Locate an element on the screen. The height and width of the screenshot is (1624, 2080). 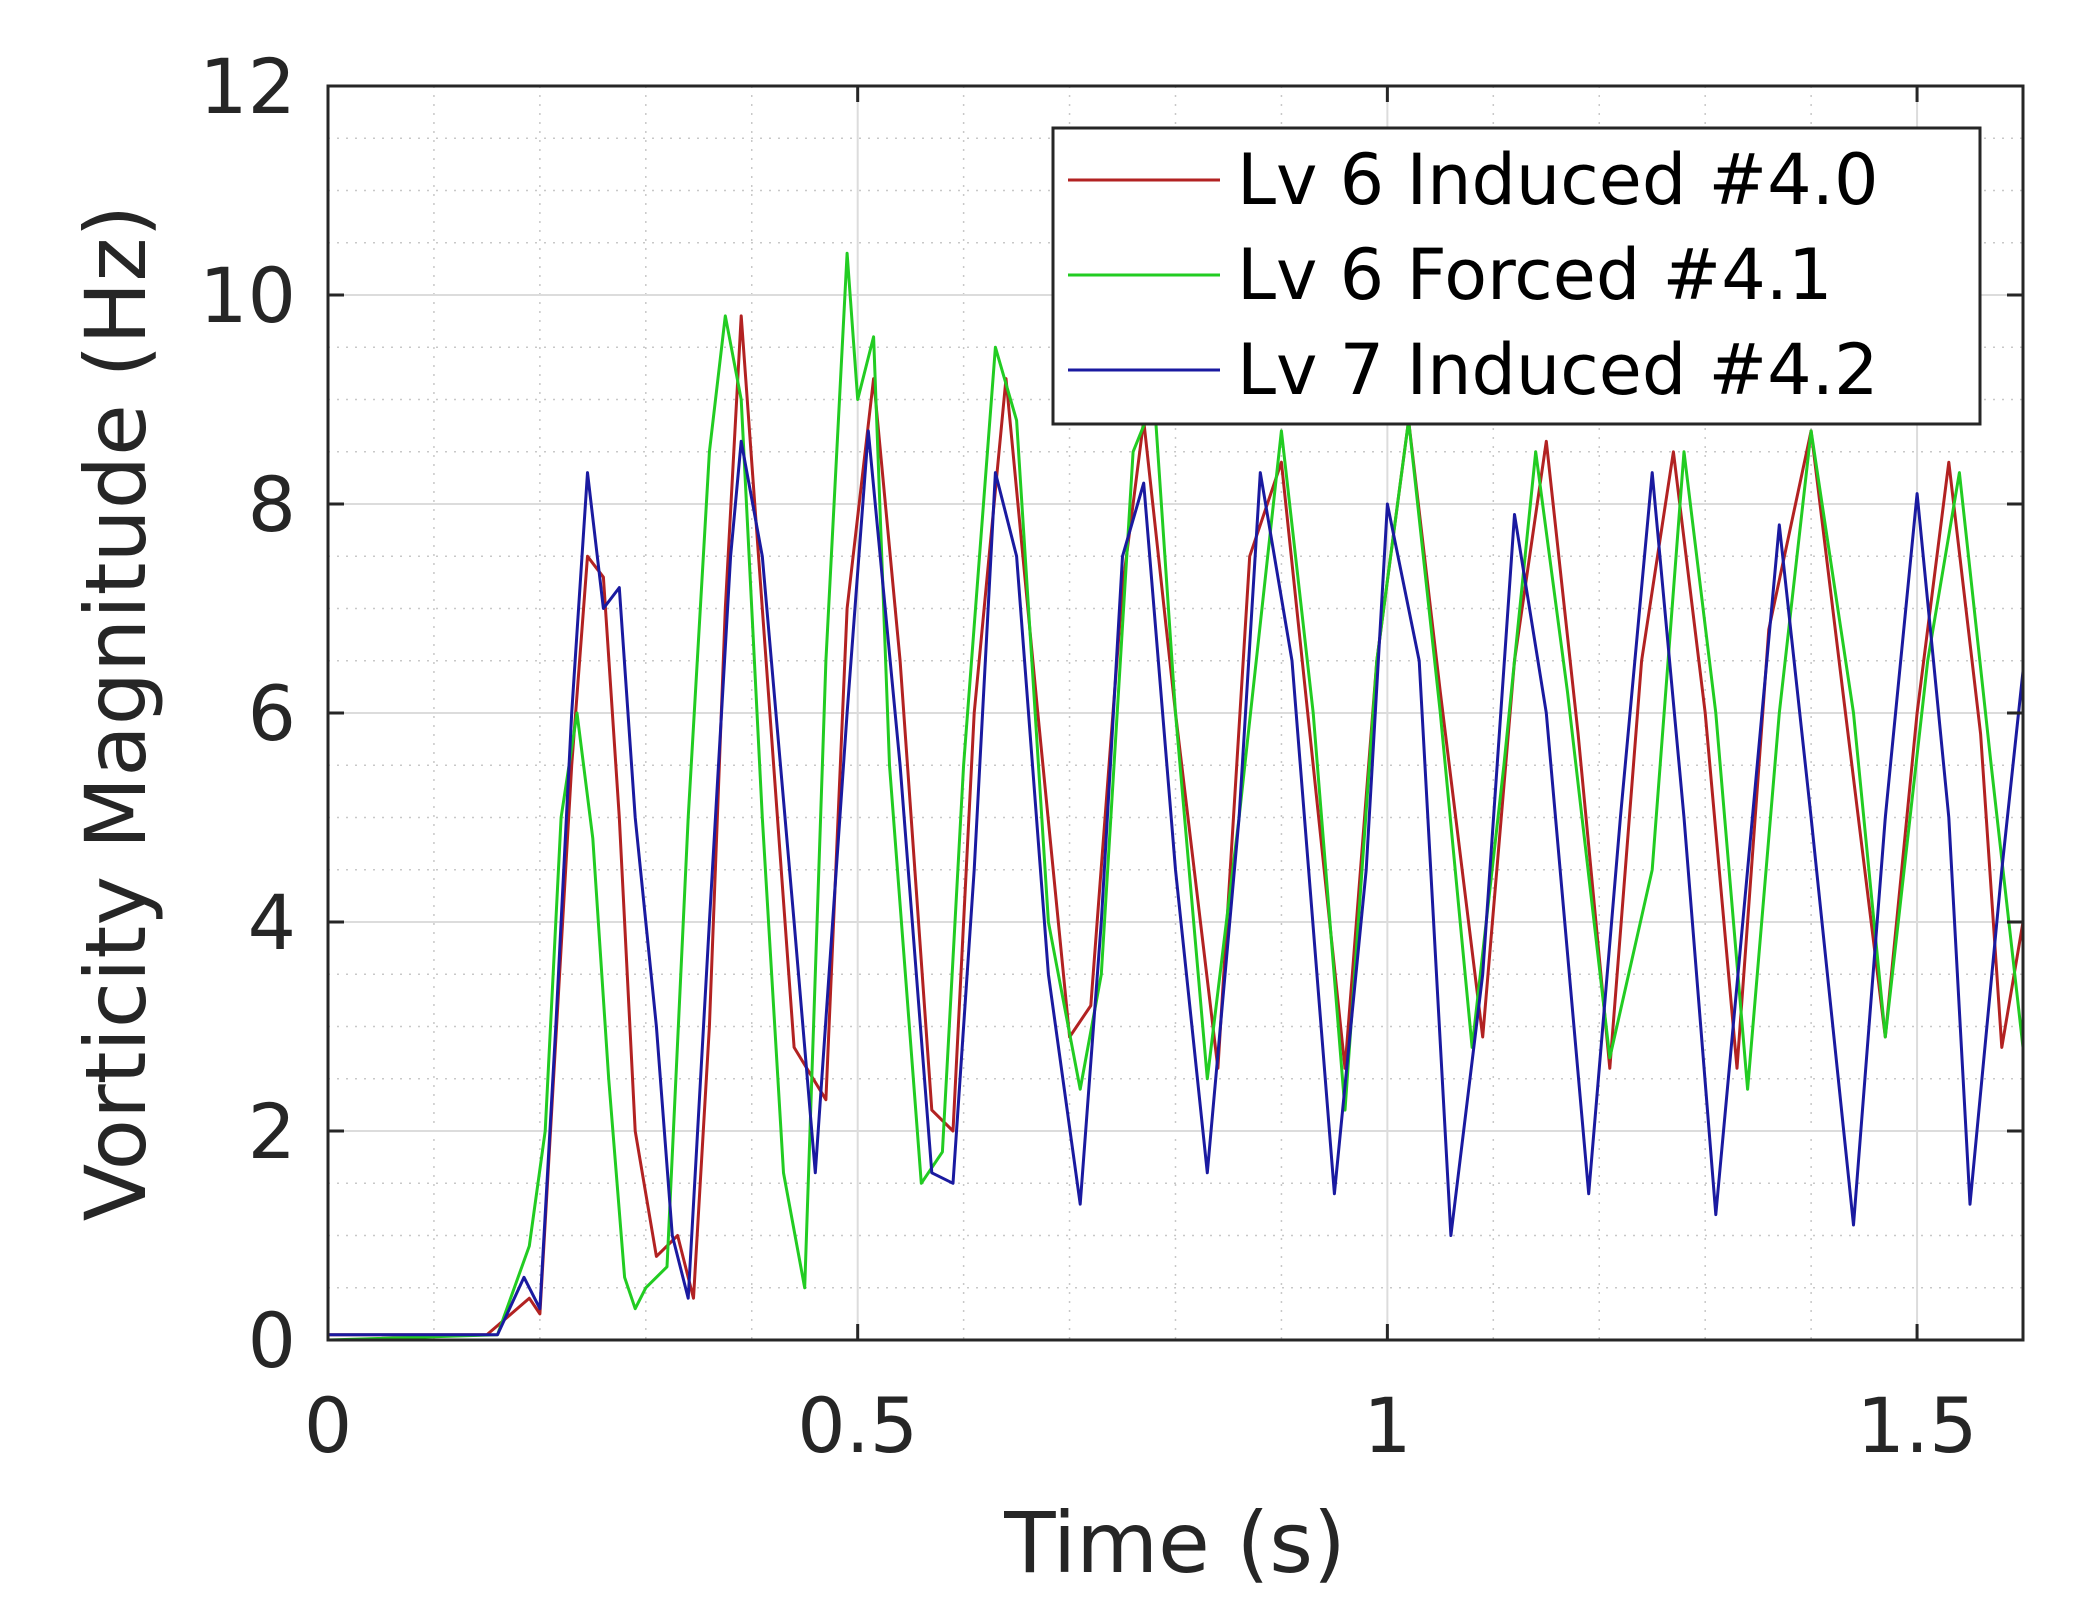
x-tick-label: 0 is located at coordinates (328, 1425).